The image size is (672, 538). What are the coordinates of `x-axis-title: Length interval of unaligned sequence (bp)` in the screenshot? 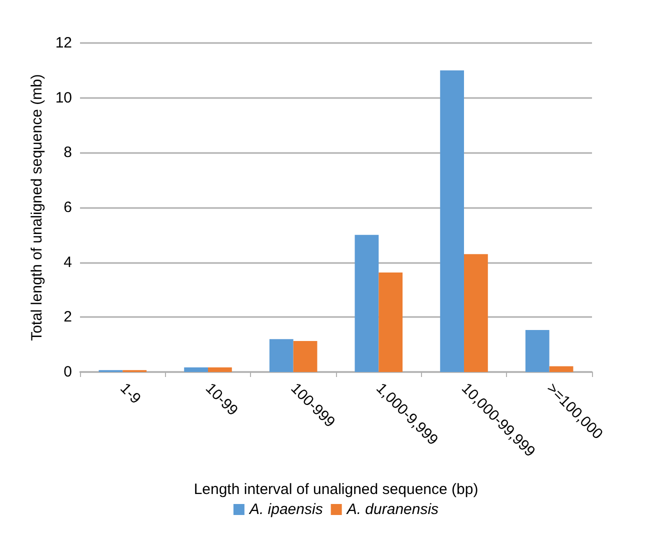 It's located at (336, 489).